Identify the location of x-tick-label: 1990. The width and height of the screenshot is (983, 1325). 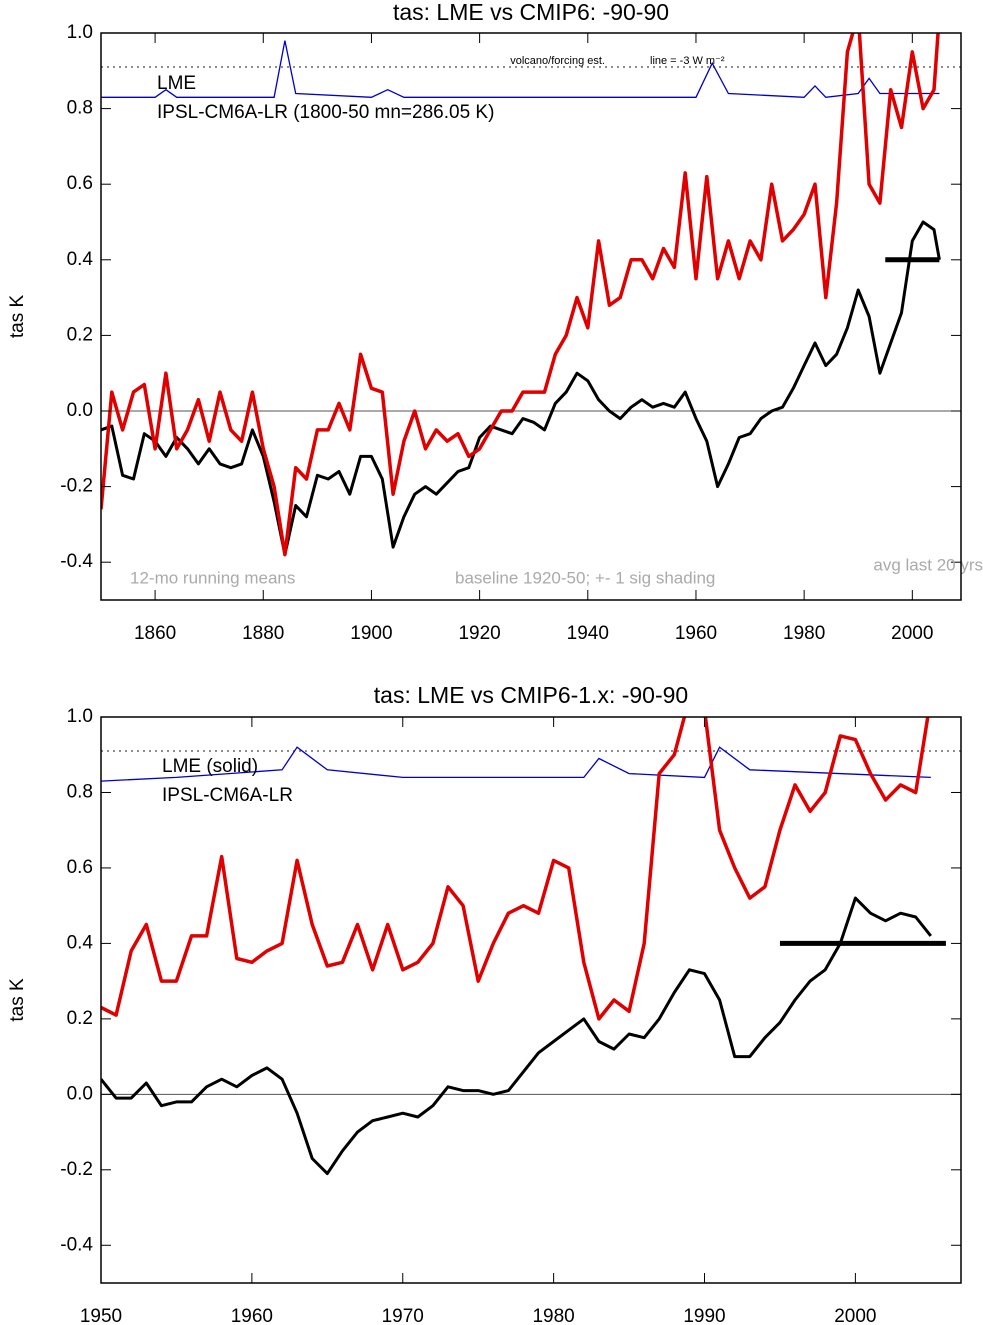
(704, 1315).